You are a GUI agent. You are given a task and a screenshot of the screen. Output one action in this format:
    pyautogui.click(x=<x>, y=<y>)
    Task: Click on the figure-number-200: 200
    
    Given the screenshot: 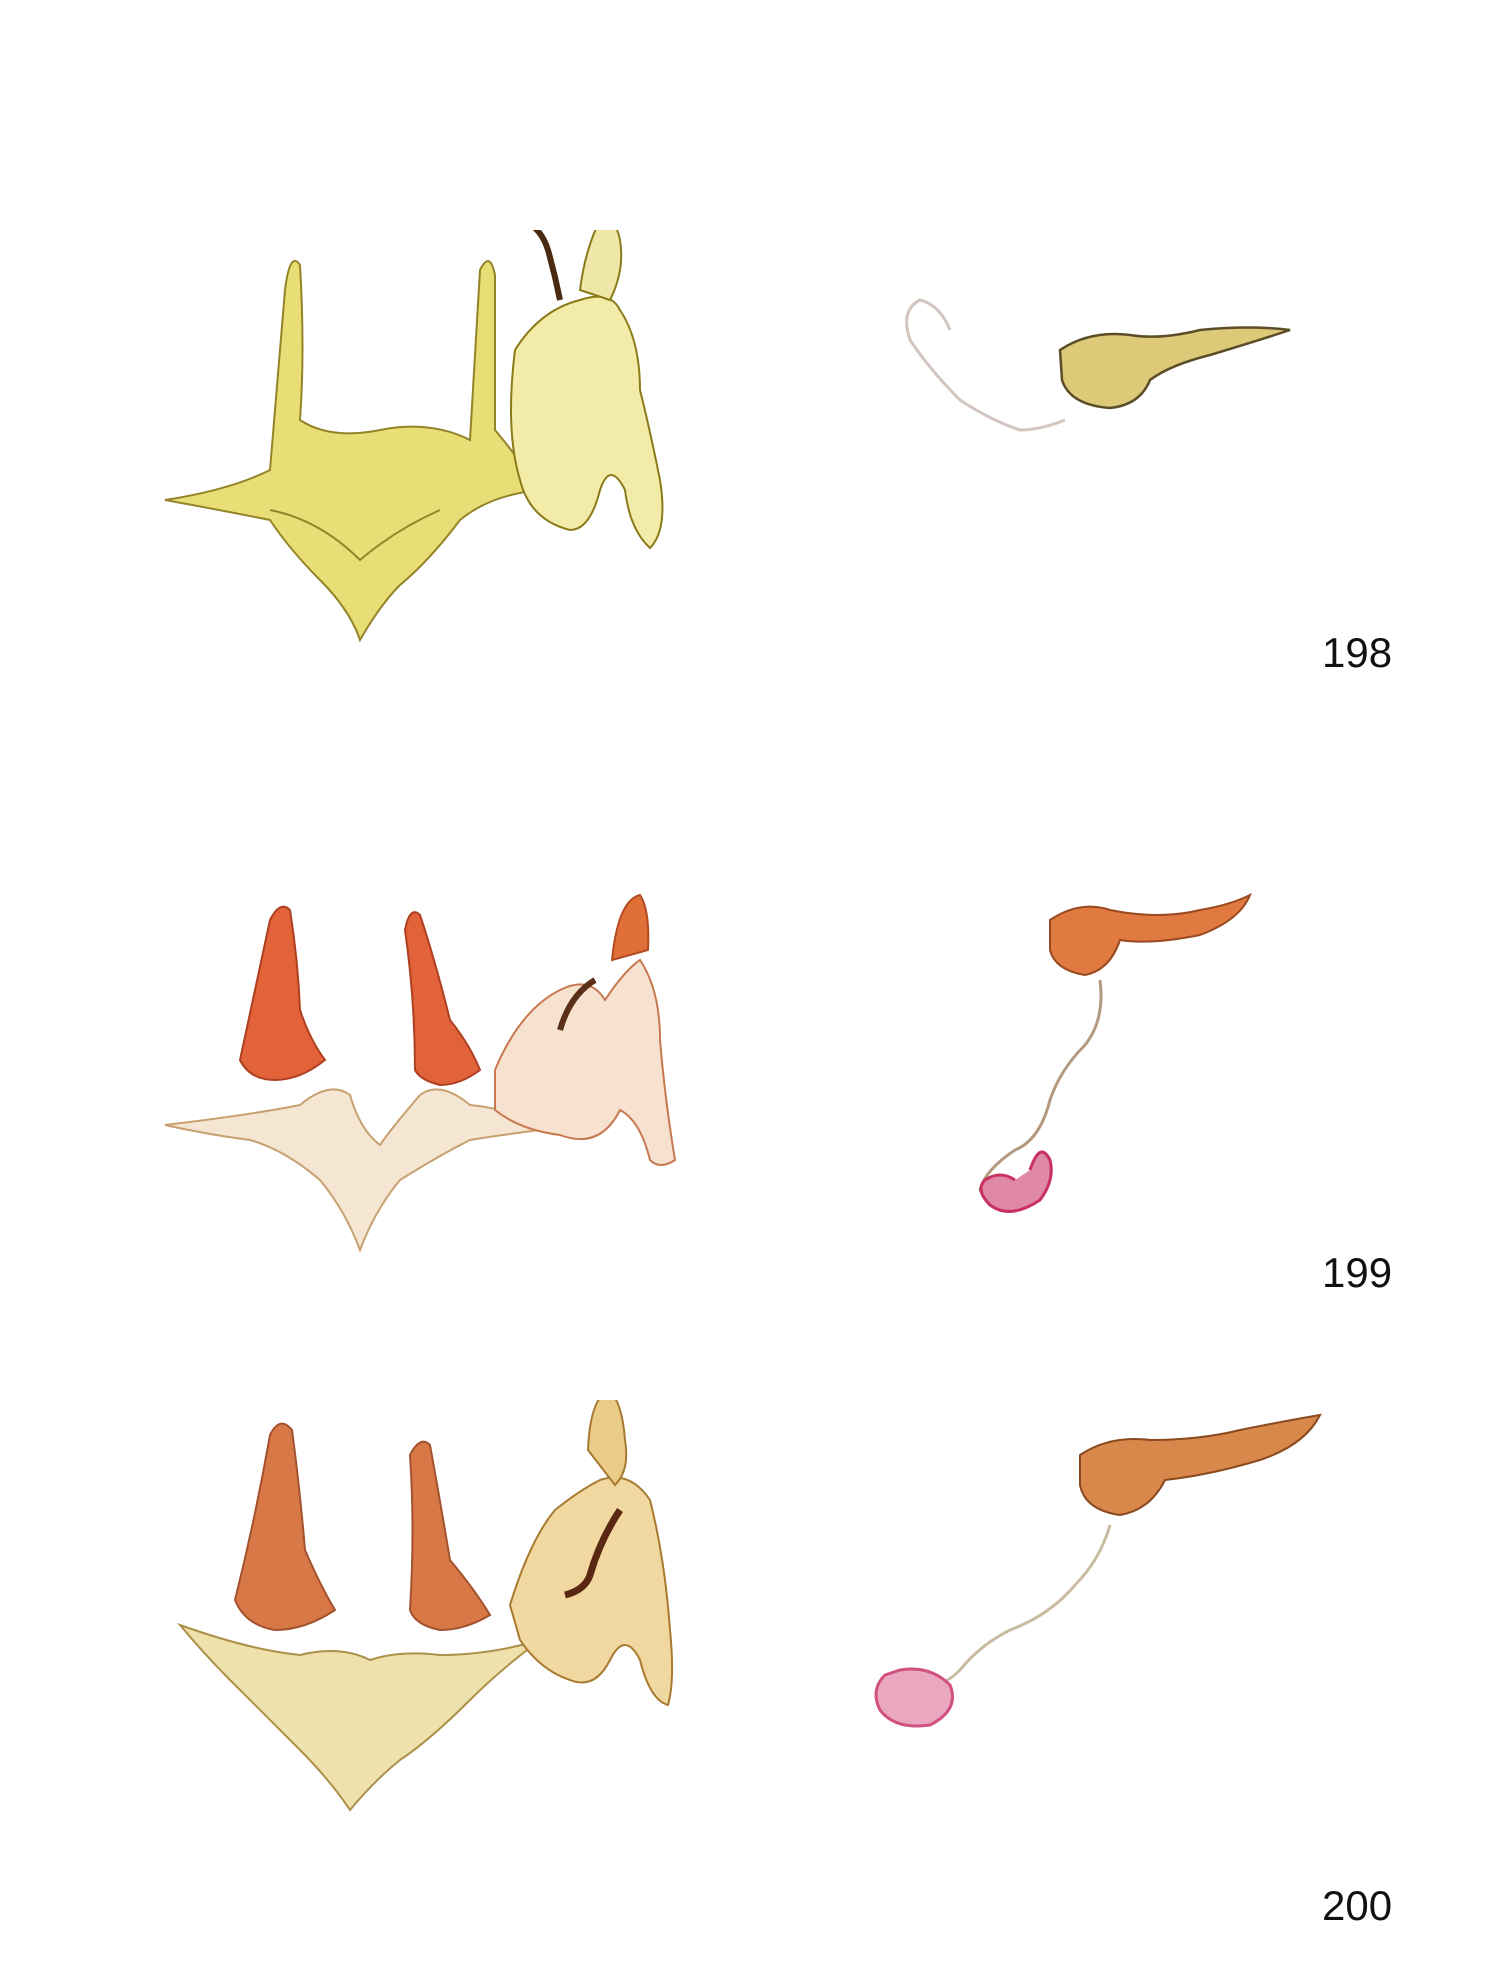 What is the action you would take?
    pyautogui.click(x=1357, y=1905)
    